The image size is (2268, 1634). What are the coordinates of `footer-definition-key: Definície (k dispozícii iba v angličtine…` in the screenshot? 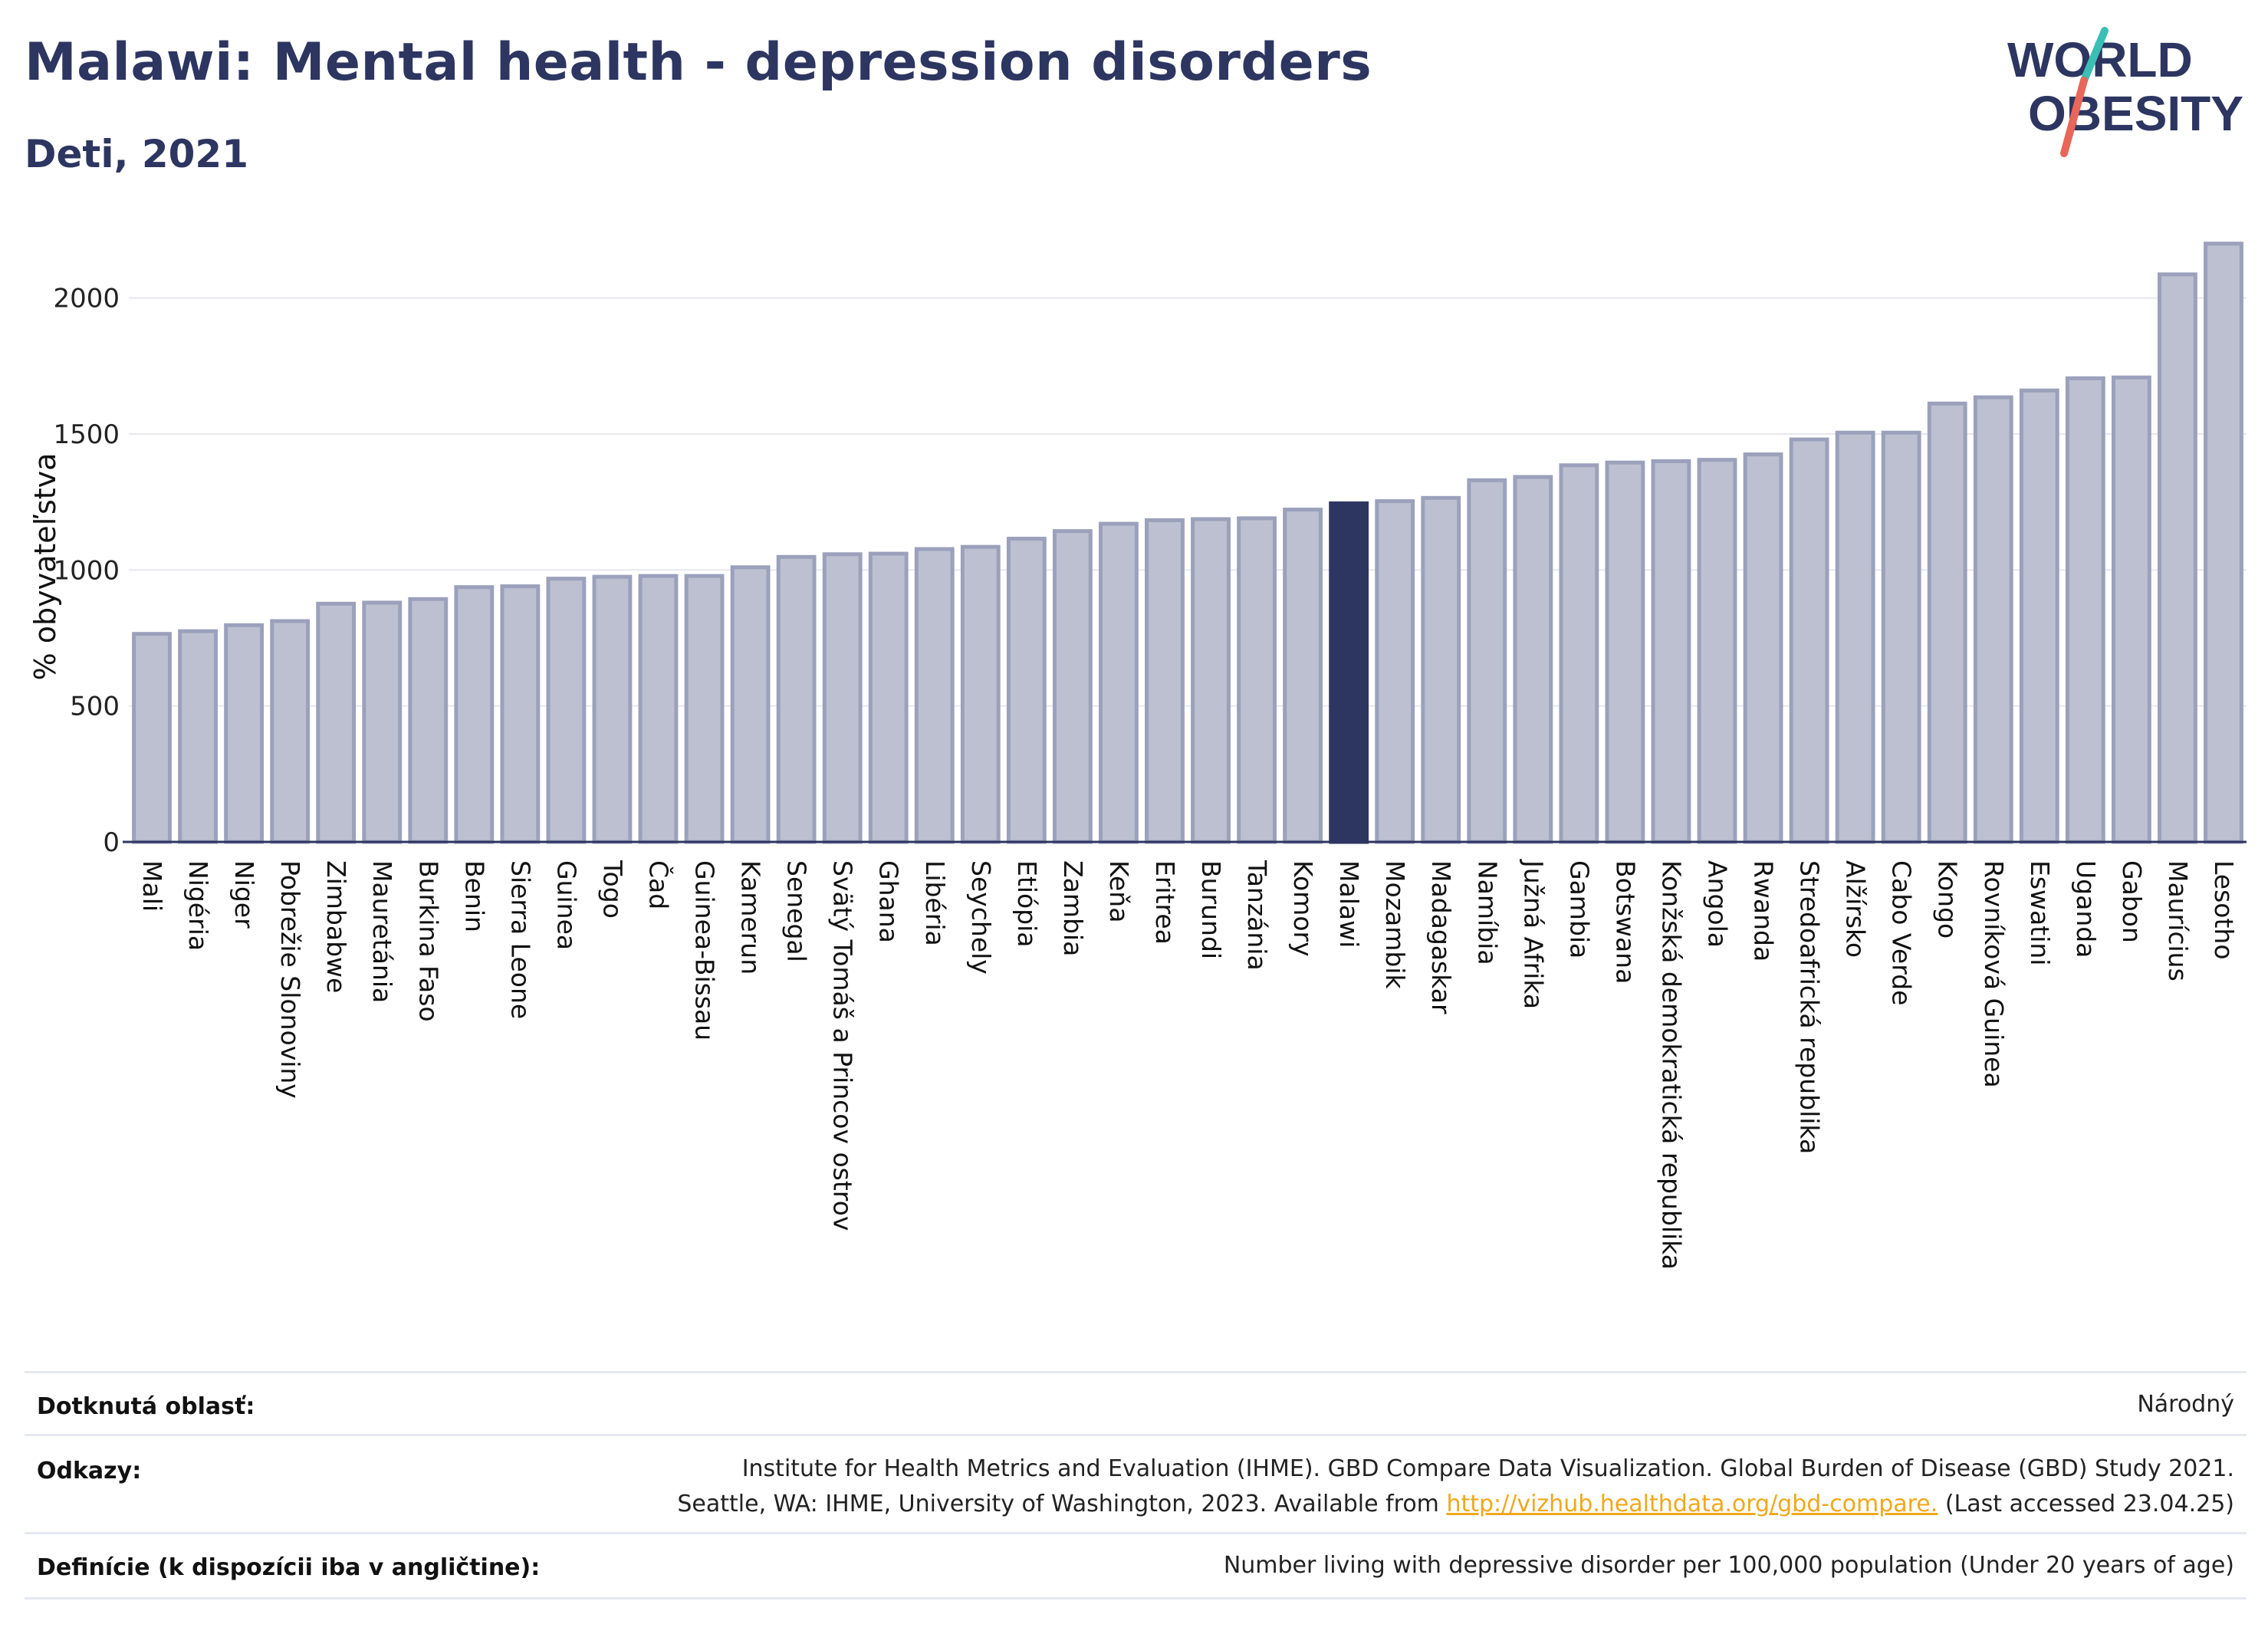 It's located at (289, 1568).